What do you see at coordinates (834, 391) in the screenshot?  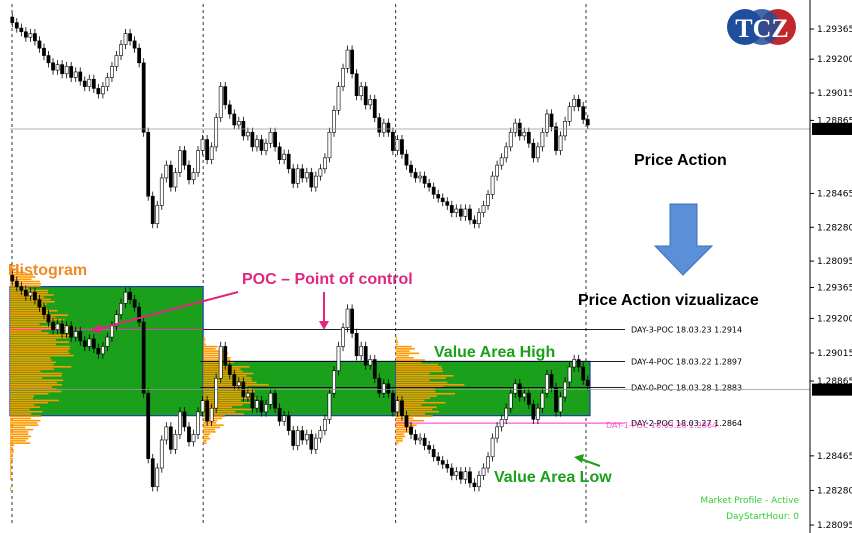 I see `current-price-label: 1.28819` at bounding box center [834, 391].